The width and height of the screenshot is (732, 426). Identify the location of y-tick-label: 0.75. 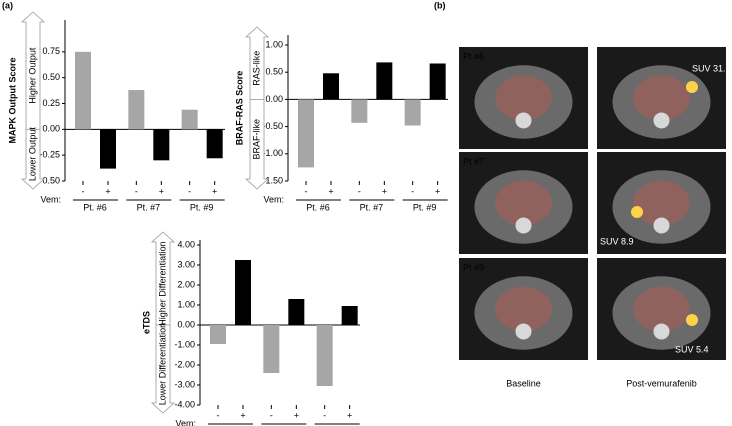
(51, 51).